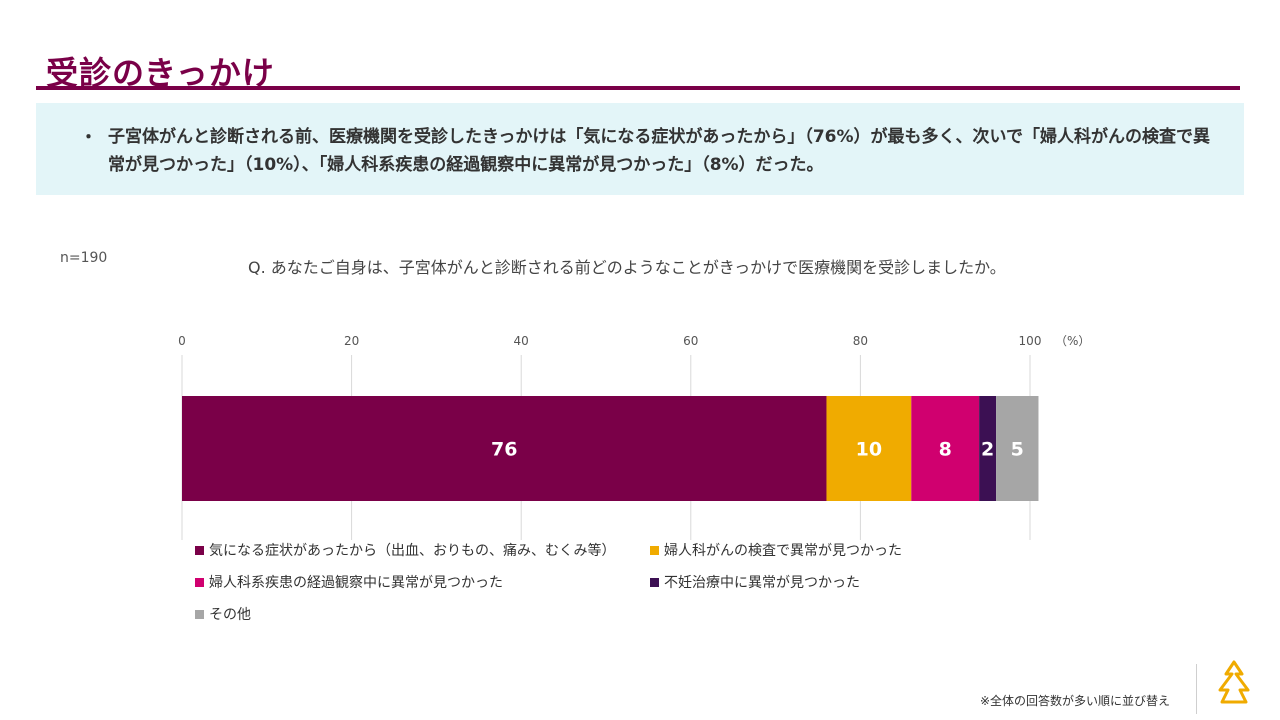 The image size is (1280, 720). I want to click on legend-item: 婦人科系疾患の経過観察中に異常が見つかった, so click(349, 582).